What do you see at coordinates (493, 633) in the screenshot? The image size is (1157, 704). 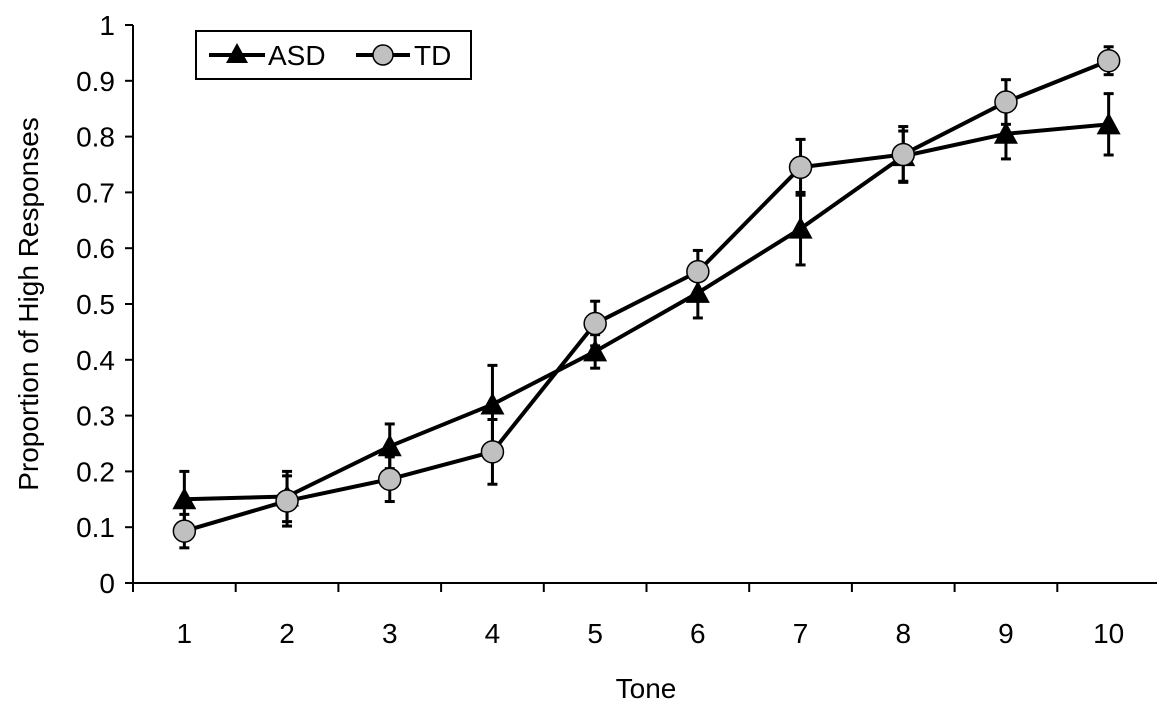 I see `x-tick-label: 4` at bounding box center [493, 633].